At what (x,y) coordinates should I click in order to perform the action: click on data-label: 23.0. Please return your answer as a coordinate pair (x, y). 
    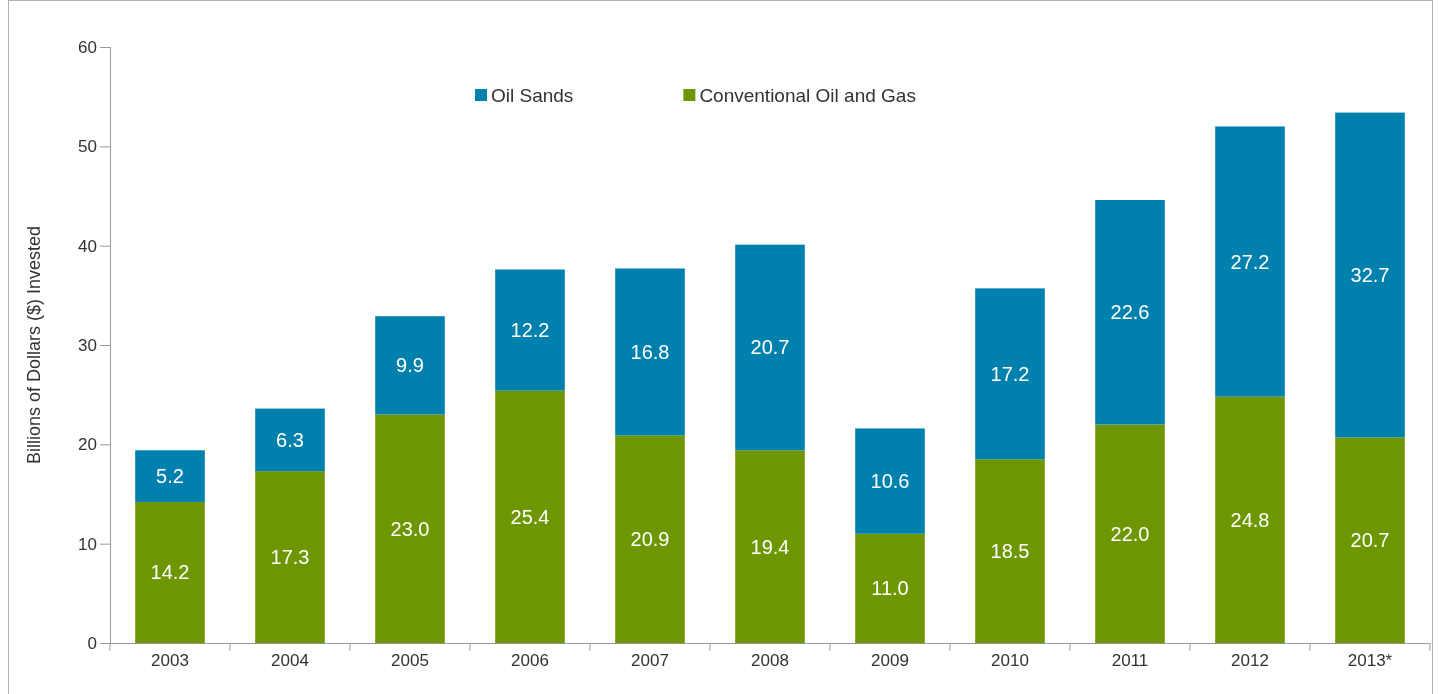
    Looking at the image, I should click on (410, 528).